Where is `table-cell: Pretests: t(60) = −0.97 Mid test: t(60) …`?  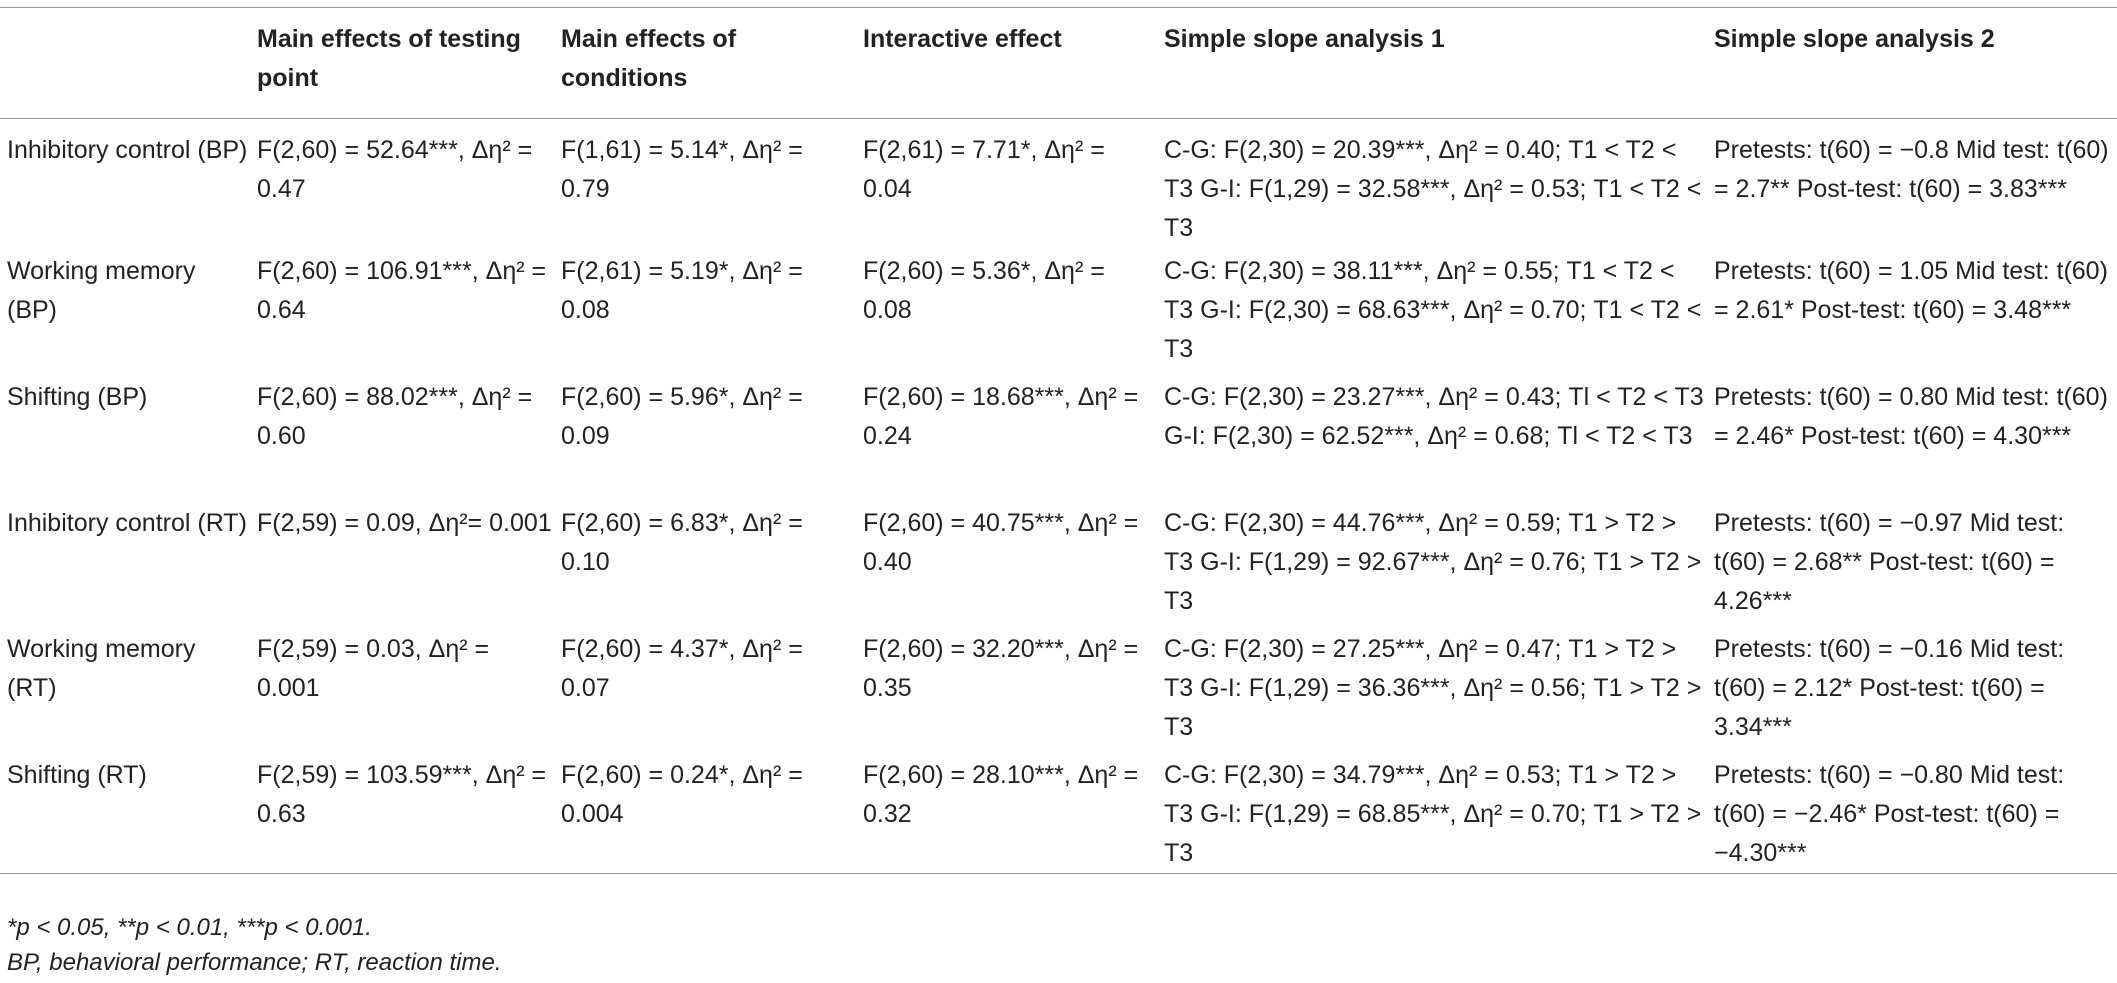 table-cell: Pretests: t(60) = −0.97 Mid test: t(60) … is located at coordinates (1889, 562).